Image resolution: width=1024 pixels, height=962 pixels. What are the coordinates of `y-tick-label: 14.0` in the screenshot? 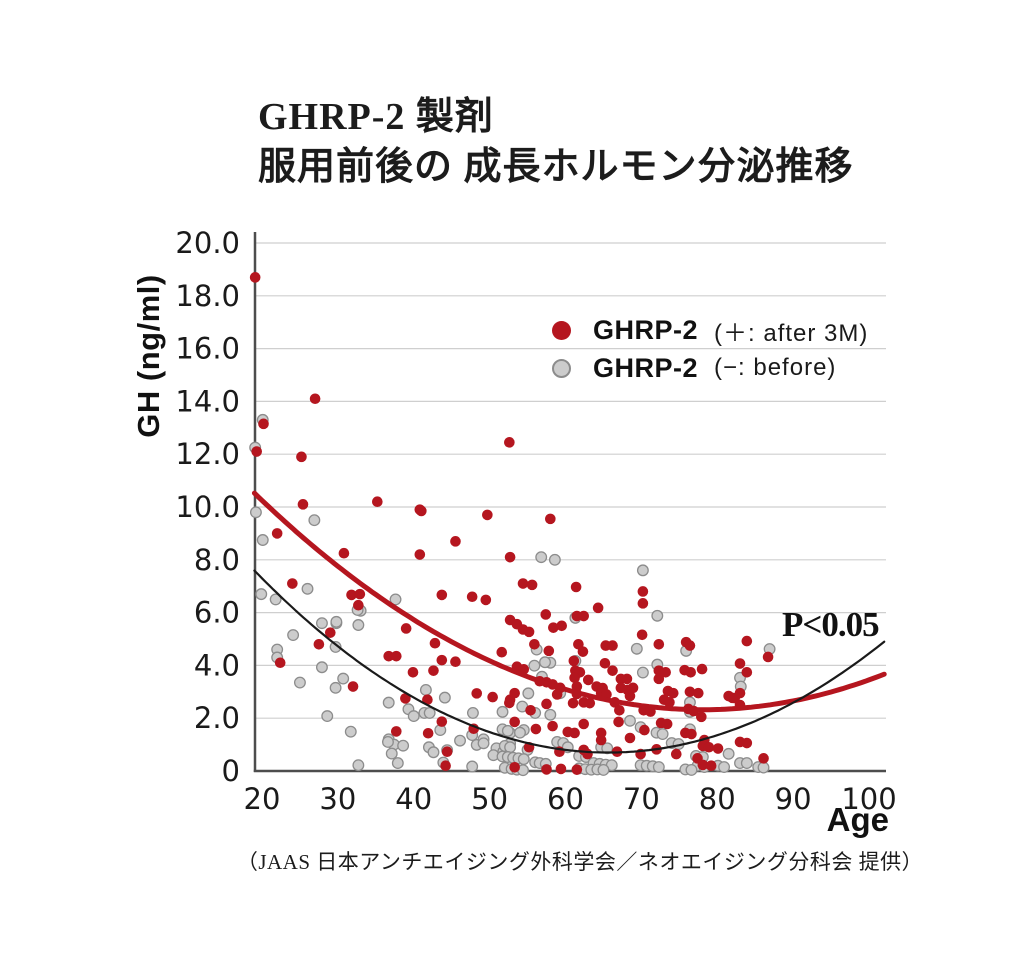 It's located at (207, 401).